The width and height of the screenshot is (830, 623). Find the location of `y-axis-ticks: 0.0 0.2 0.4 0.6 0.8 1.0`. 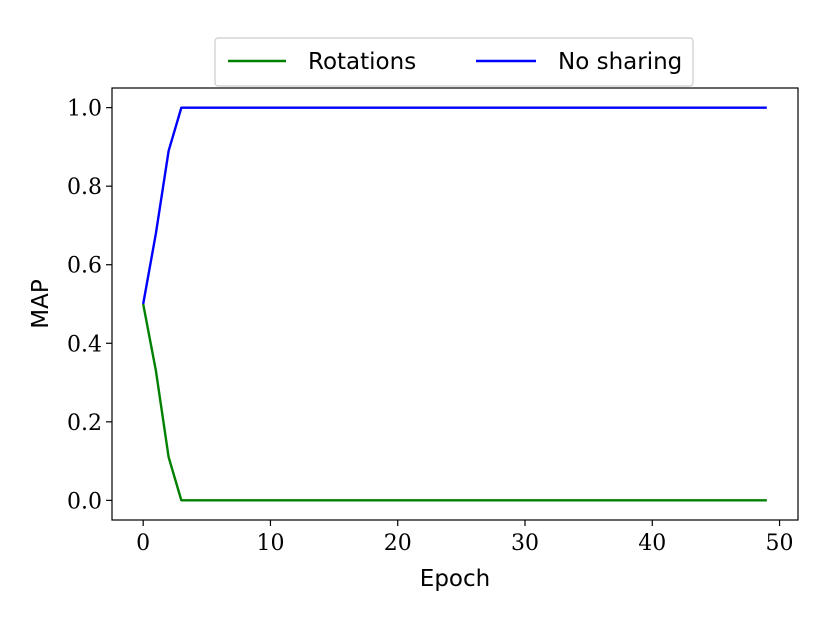

y-axis-ticks: 0.0 0.2 0.4 0.6 0.8 1.0 is located at coordinates (89, 305).